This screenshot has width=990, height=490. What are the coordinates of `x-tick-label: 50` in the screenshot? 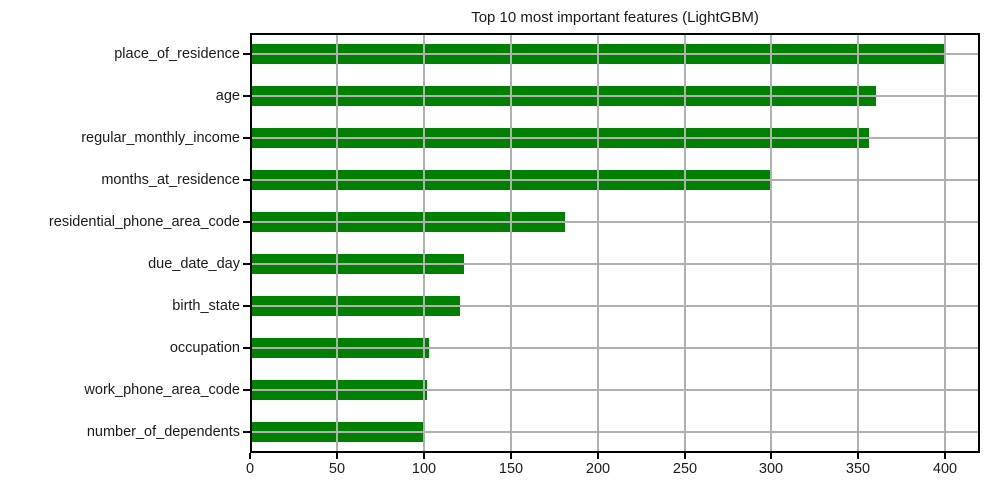 It's located at (337, 469).